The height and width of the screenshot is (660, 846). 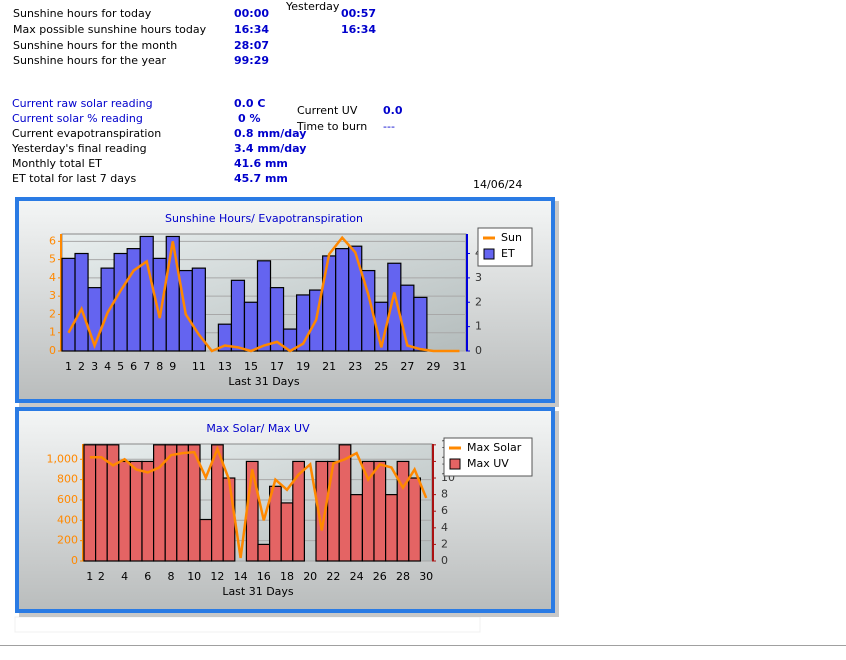 What do you see at coordinates (478, 350) in the screenshot?
I see `y2-tick-label: 0` at bounding box center [478, 350].